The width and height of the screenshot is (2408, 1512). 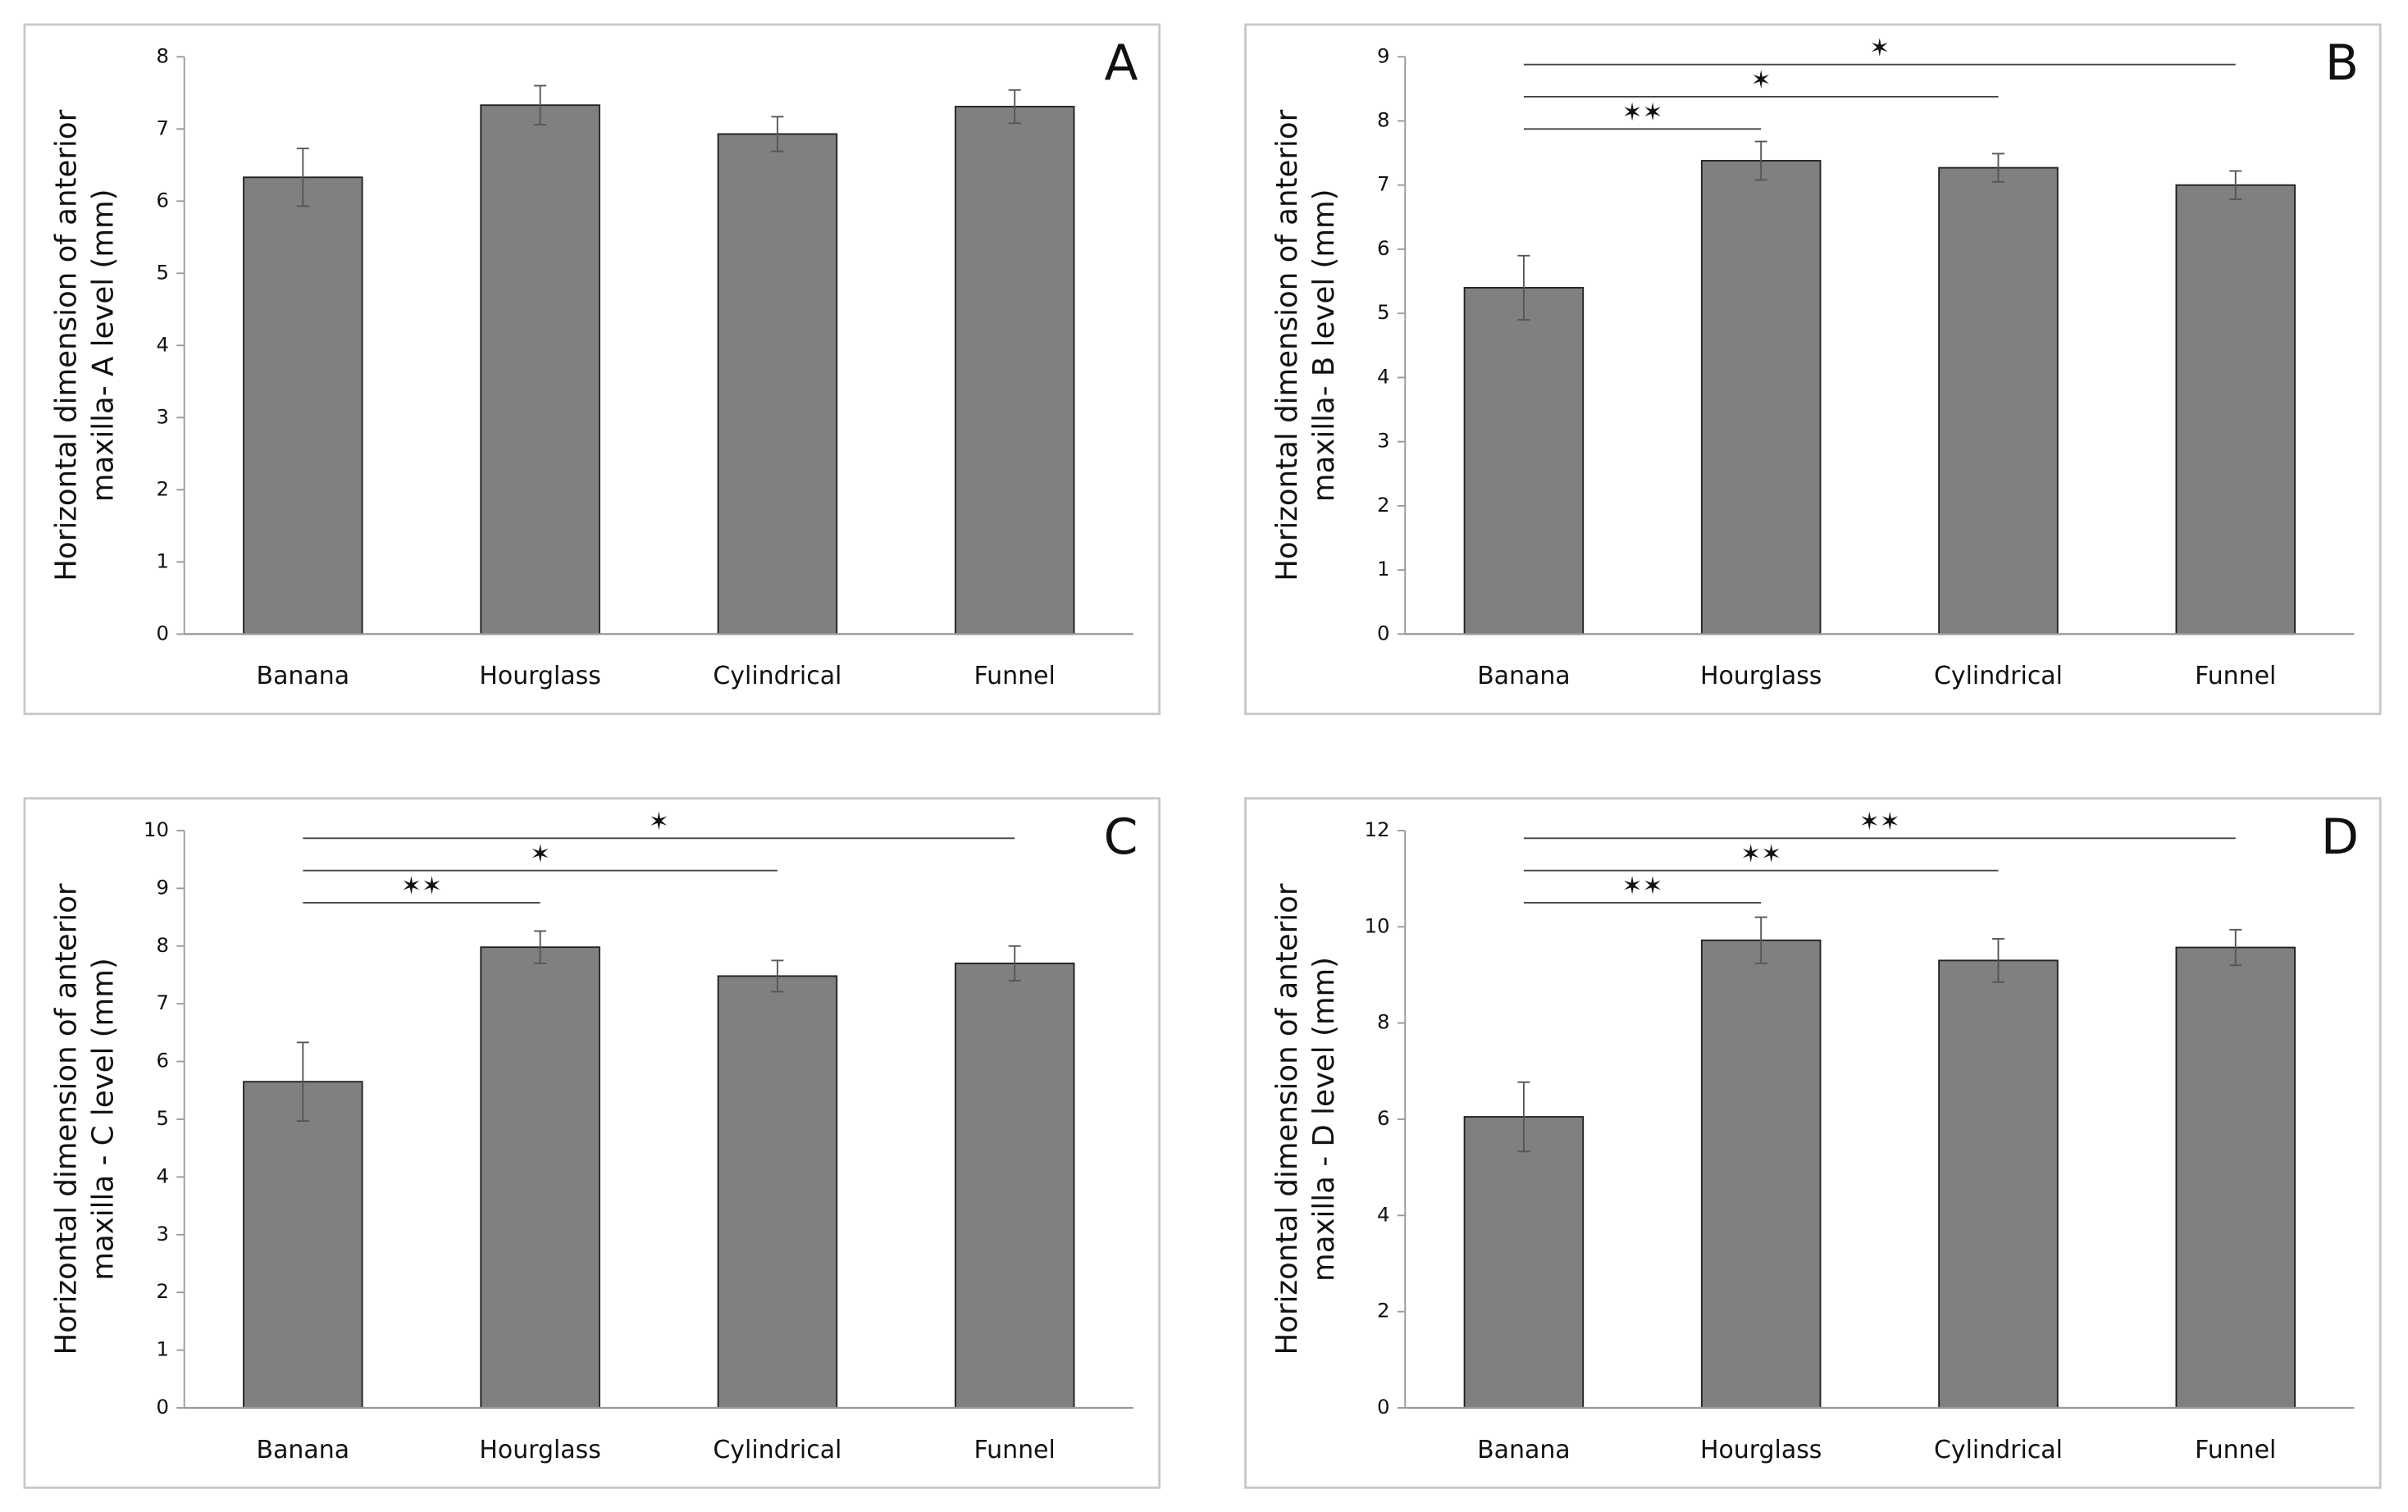 I want to click on panel-label: B, so click(x=2342, y=63).